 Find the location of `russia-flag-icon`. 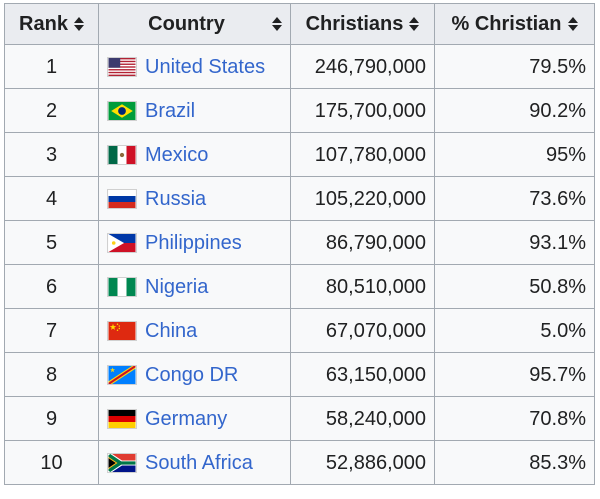

russia-flag-icon is located at coordinates (122, 198).